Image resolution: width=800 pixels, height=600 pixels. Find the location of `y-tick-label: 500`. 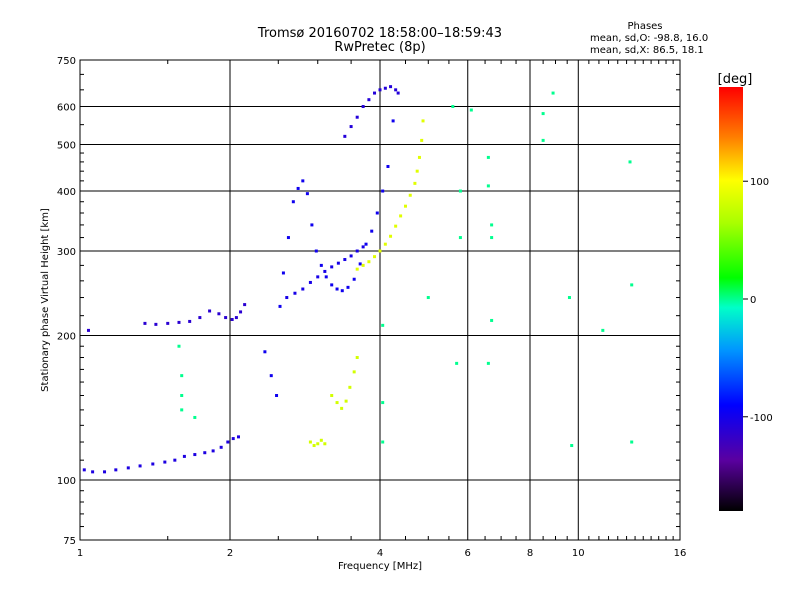

y-tick-label: 500 is located at coordinates (66, 146).